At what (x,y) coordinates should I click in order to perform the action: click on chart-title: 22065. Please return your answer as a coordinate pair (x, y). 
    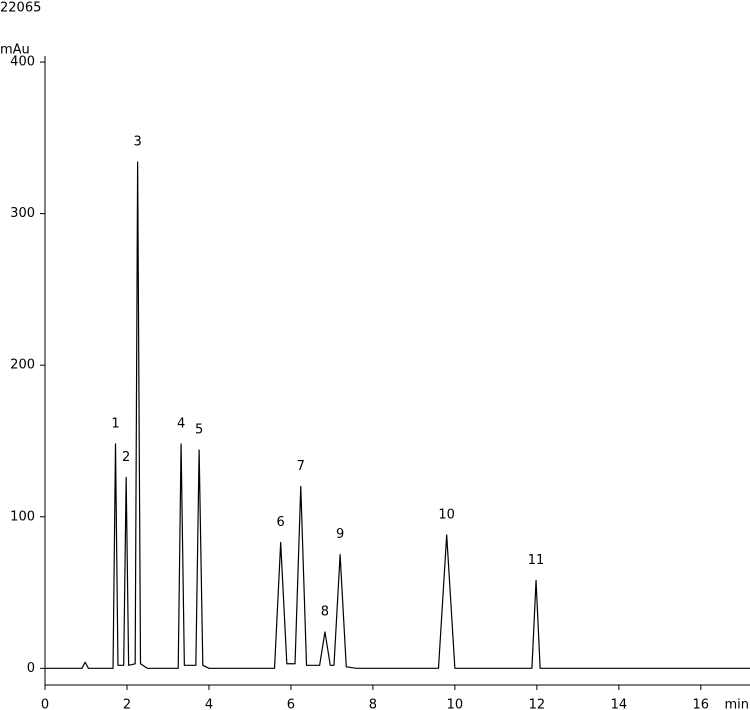
    Looking at the image, I should click on (20, 8).